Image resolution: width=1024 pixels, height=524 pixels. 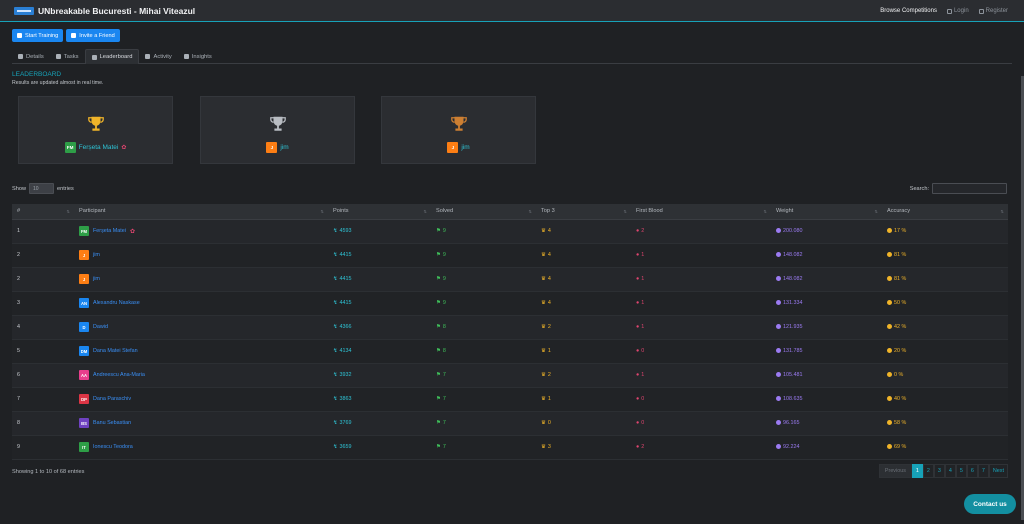 I want to click on accuracy-cell: 40 %, so click(x=945, y=399).